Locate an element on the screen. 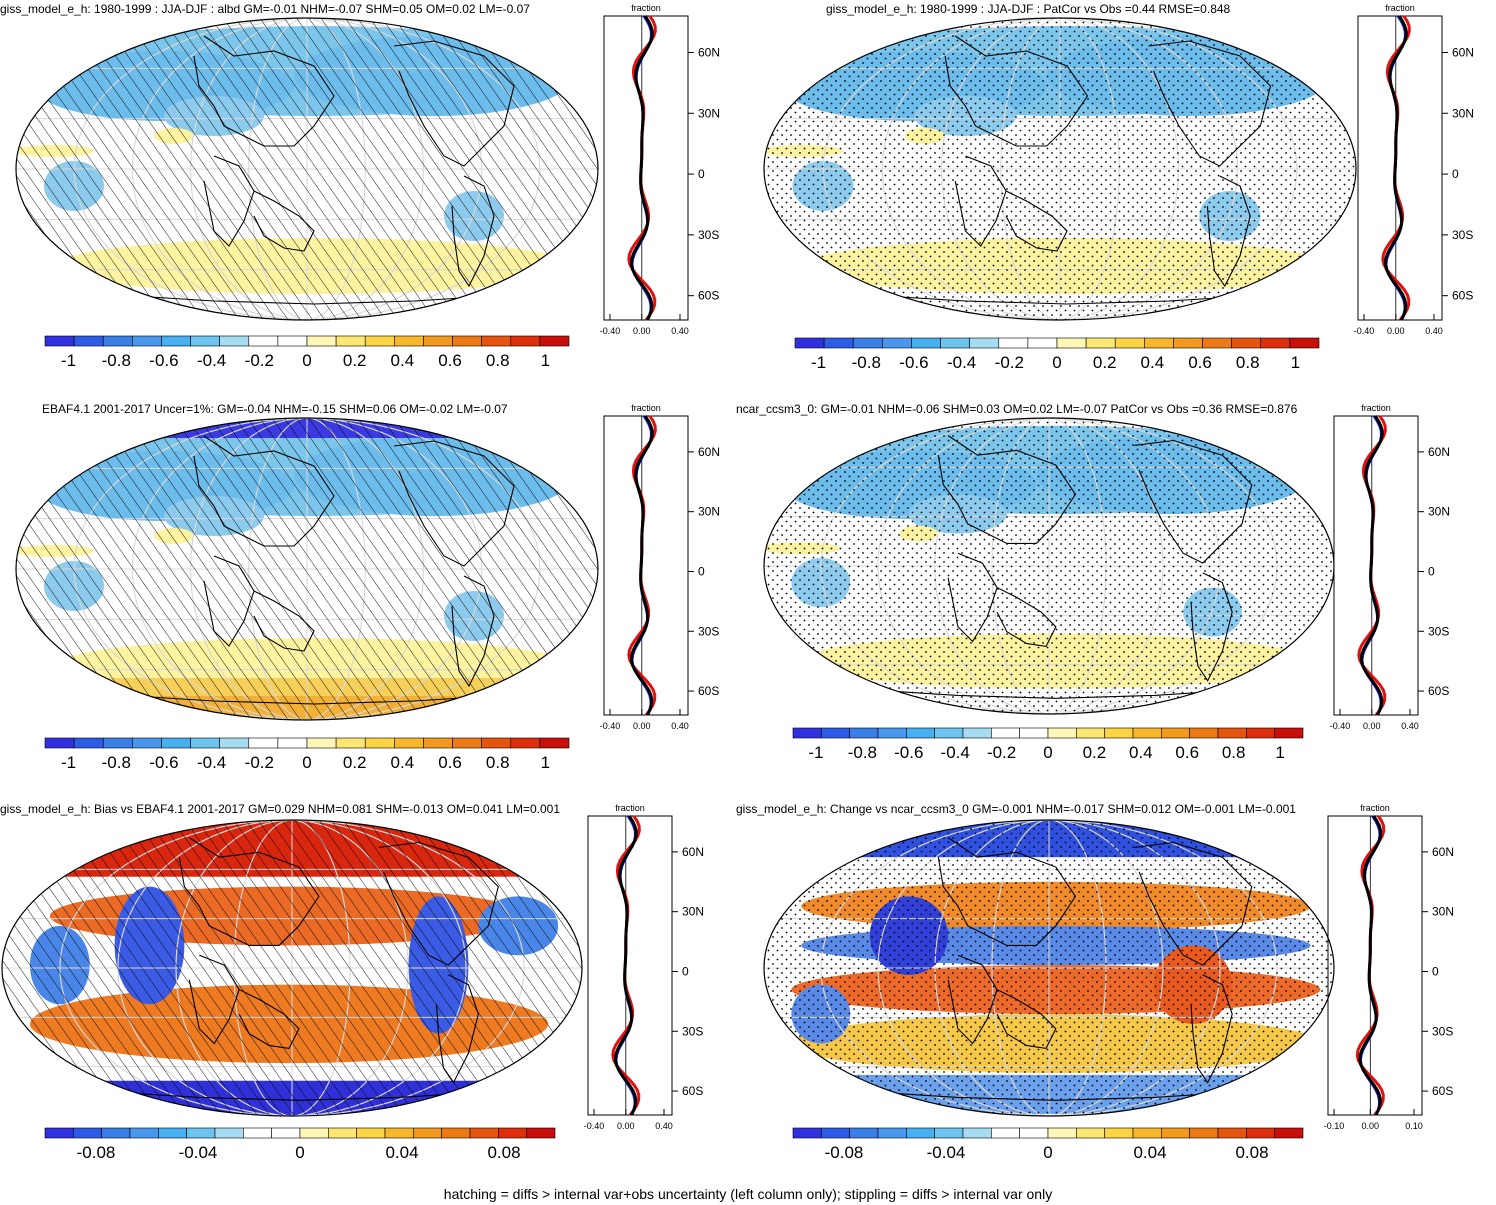  zonal-profile-4: fraction 60N 30N 0 30S 60S -0.40 0.00 0.40 is located at coordinates (1390, 567).